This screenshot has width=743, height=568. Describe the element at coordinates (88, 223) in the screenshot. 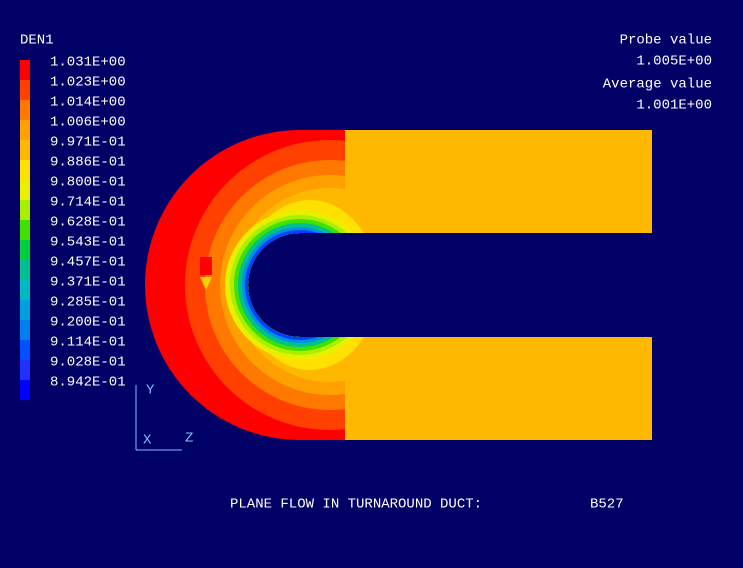

I see `legend-label: 9.628E-01` at that location.